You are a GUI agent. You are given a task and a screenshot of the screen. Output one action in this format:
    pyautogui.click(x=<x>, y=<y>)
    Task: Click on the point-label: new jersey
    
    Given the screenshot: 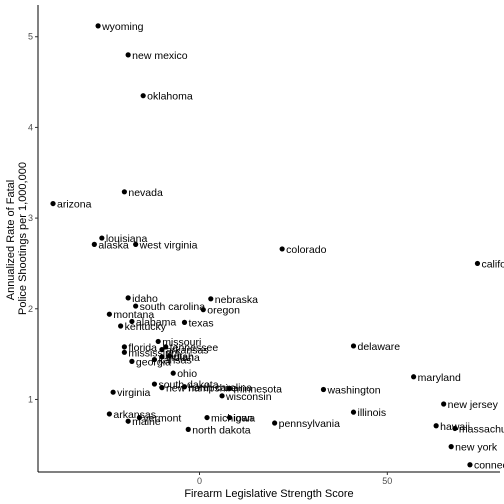 What is the action you would take?
    pyautogui.click(x=473, y=405)
    